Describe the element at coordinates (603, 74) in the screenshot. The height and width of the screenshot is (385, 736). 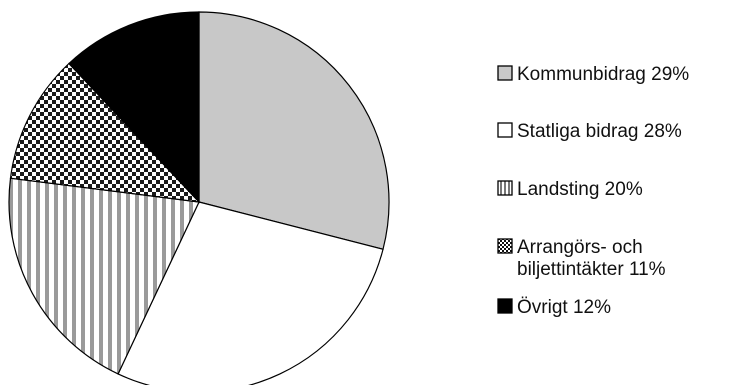
I see `legend-label-1: Kommunbidrag 29%` at that location.